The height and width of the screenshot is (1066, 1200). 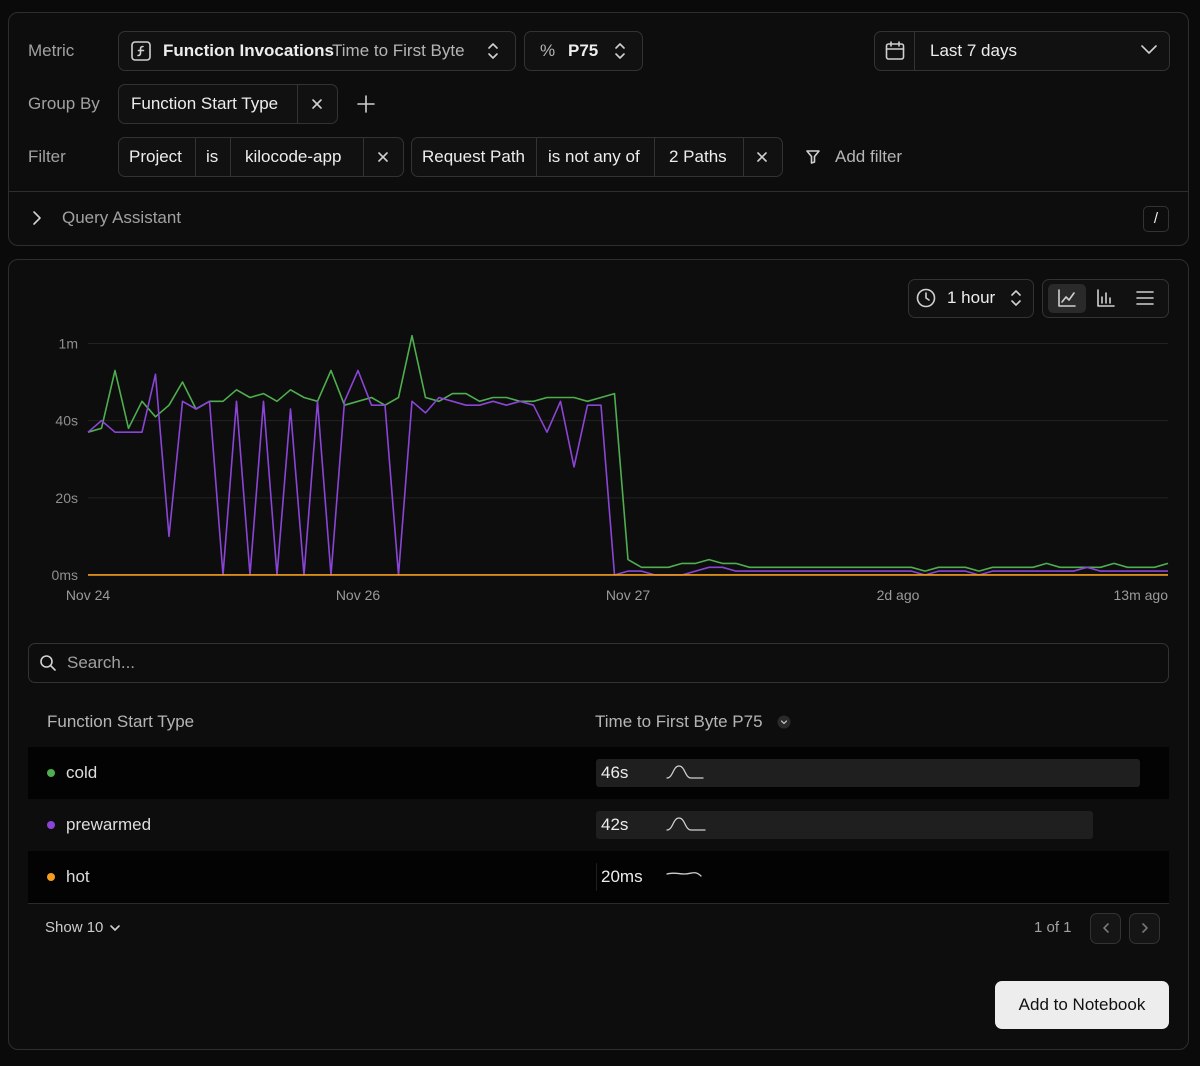 I want to click on add-group-icon, so click(x=366, y=104).